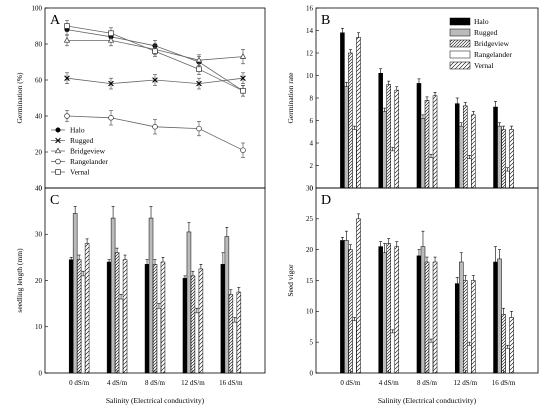 This screenshot has width=550, height=409. I want to click on series-vernal, so click(163, 306).